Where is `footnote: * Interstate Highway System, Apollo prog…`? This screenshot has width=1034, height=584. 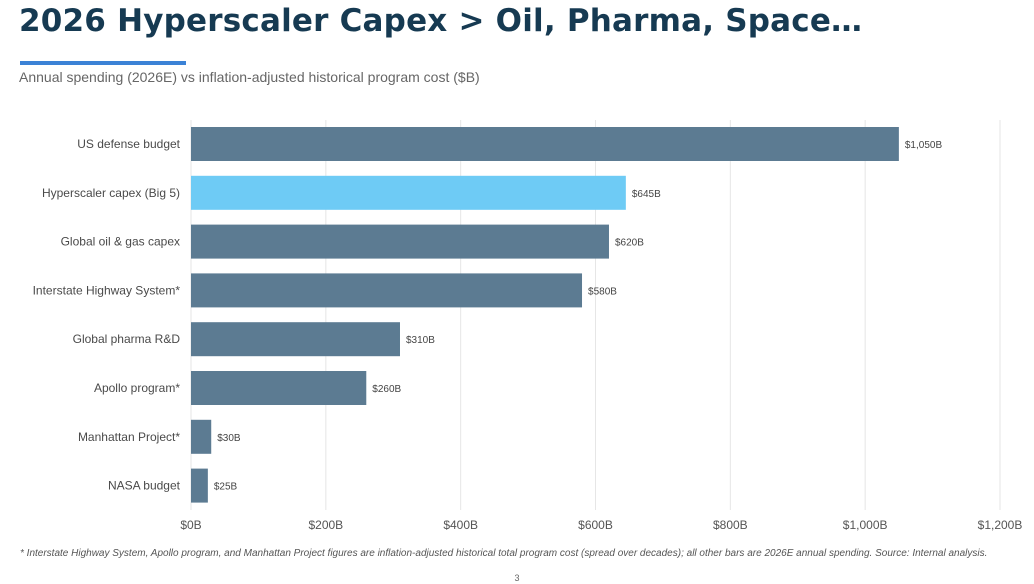
footnote: * Interstate Highway System, Apollo prog… is located at coordinates (504, 553).